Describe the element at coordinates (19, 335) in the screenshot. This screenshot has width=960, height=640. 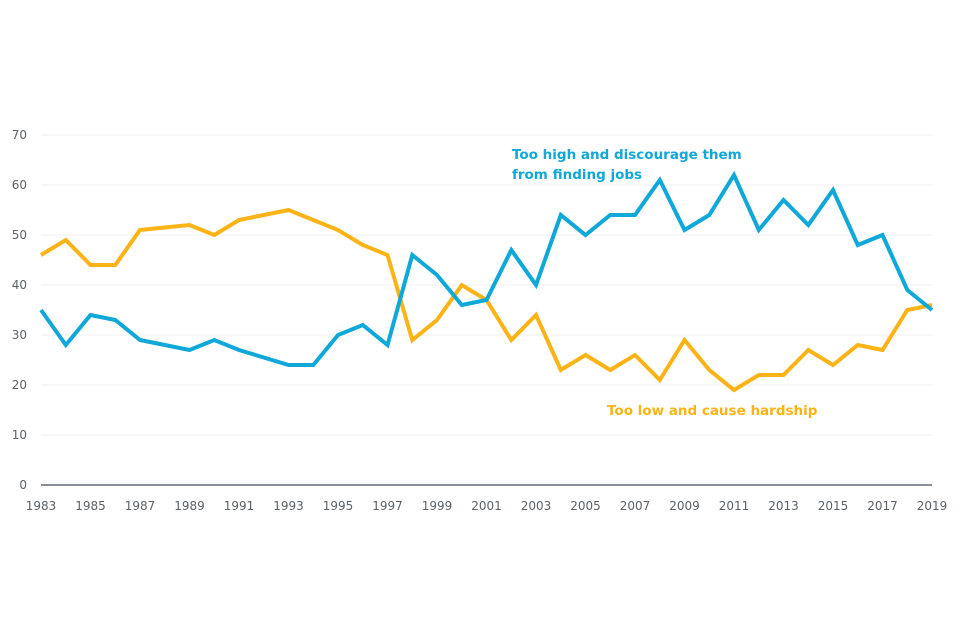
I see `y-tick-label: 30` at that location.